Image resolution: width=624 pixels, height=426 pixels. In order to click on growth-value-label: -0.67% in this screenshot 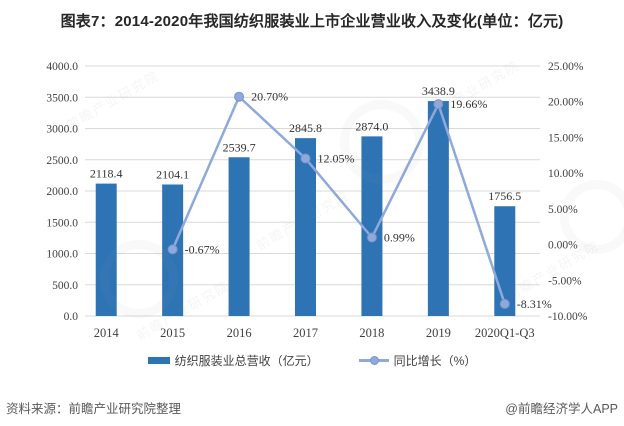, I will do `click(202, 249)`.